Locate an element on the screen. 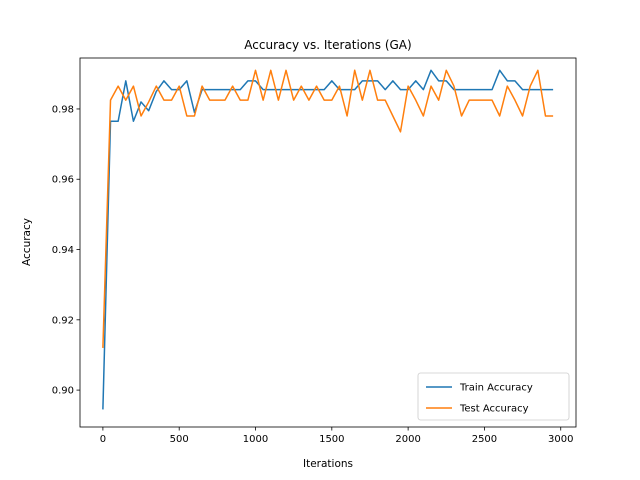 This screenshot has width=640, height=480. y-tick-label: 0.90 is located at coordinates (63, 391).